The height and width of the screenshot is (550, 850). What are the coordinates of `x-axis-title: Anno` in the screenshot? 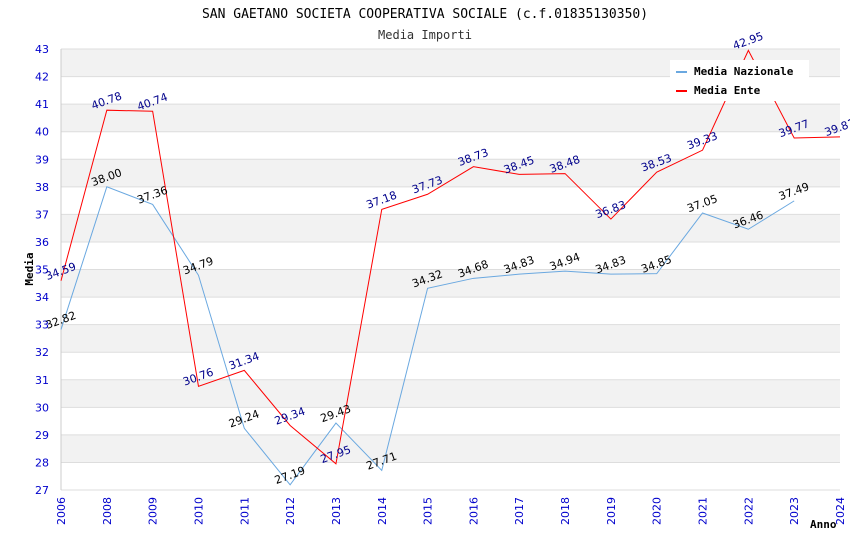 It's located at (823, 524).